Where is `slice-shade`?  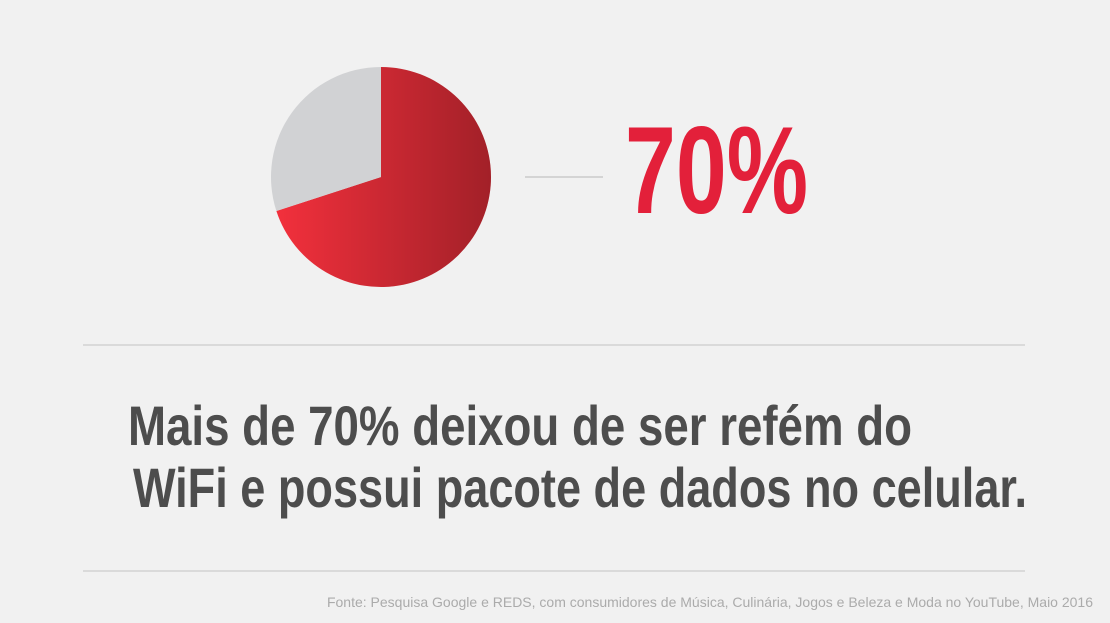 slice-shade is located at coordinates (384, 177).